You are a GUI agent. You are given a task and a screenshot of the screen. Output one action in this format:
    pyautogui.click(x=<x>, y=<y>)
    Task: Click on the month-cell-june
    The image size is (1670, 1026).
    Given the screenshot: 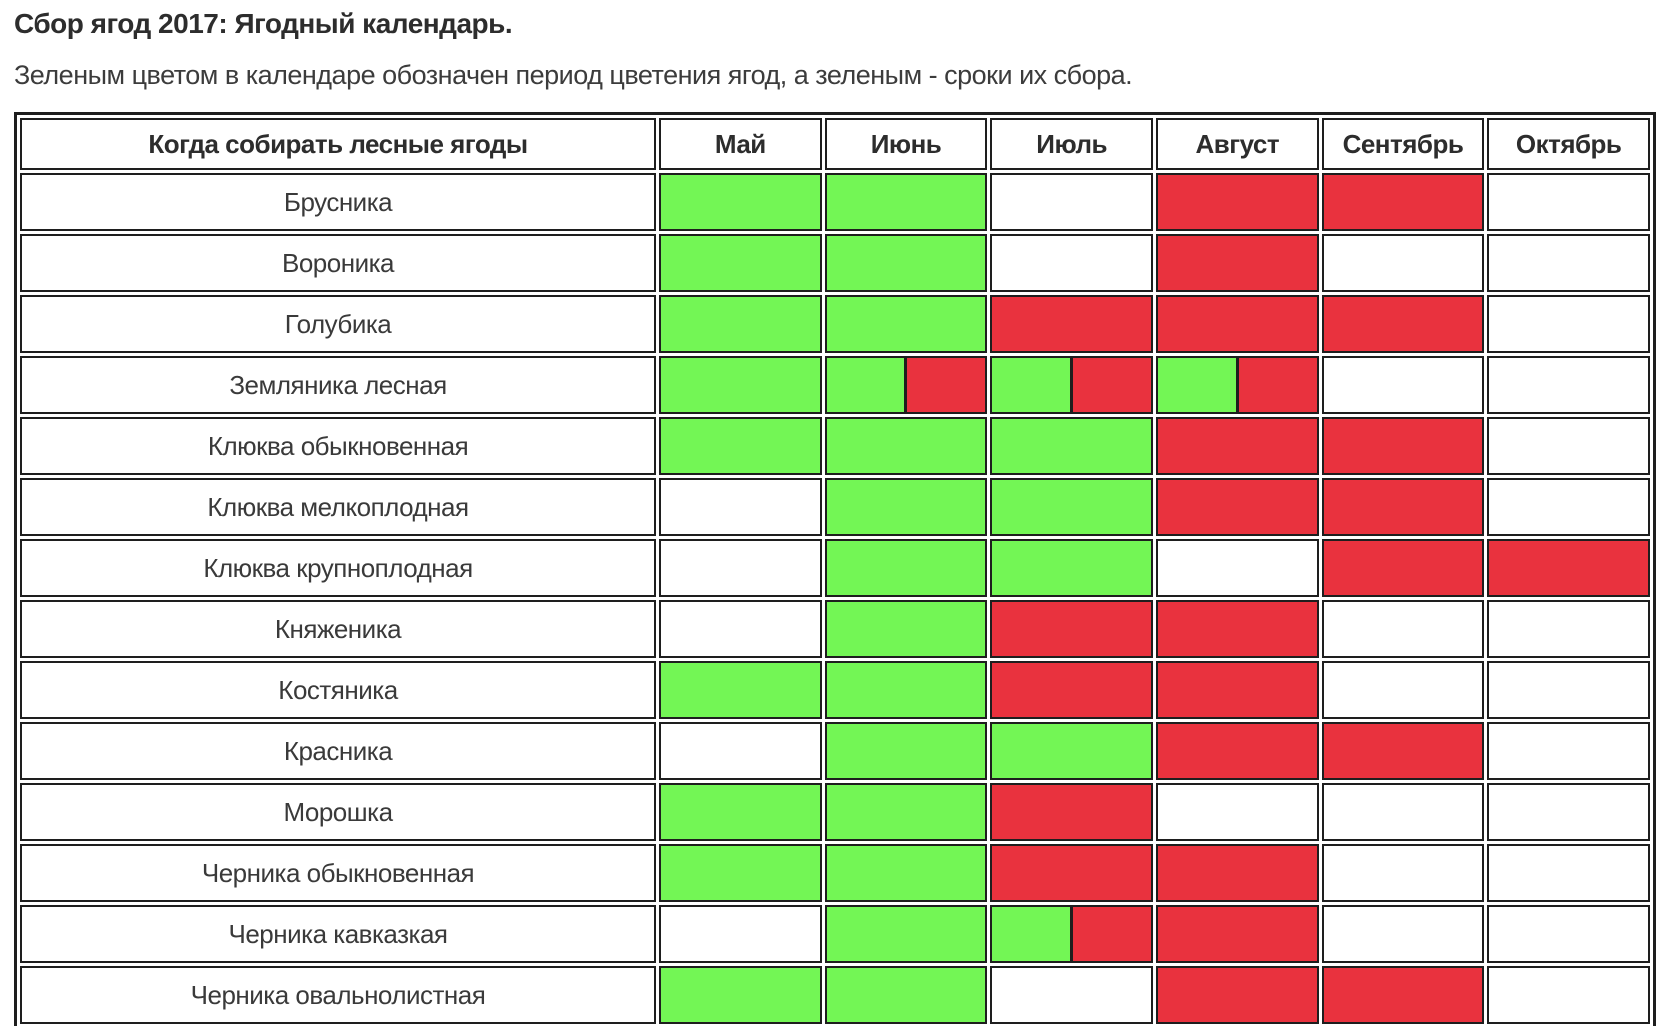 What is the action you would take?
    pyautogui.click(x=906, y=385)
    